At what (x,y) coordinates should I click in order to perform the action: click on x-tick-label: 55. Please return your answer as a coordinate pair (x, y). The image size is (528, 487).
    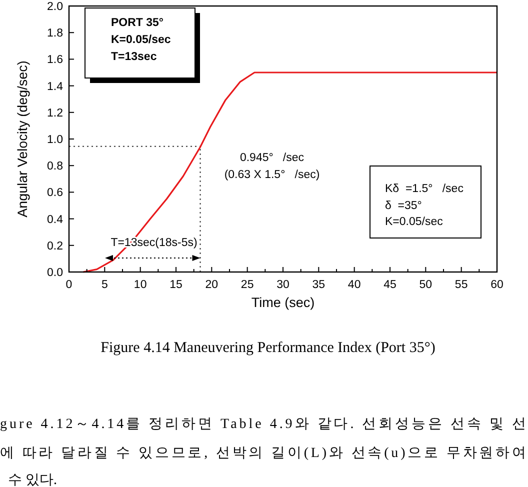
    Looking at the image, I should click on (461, 285).